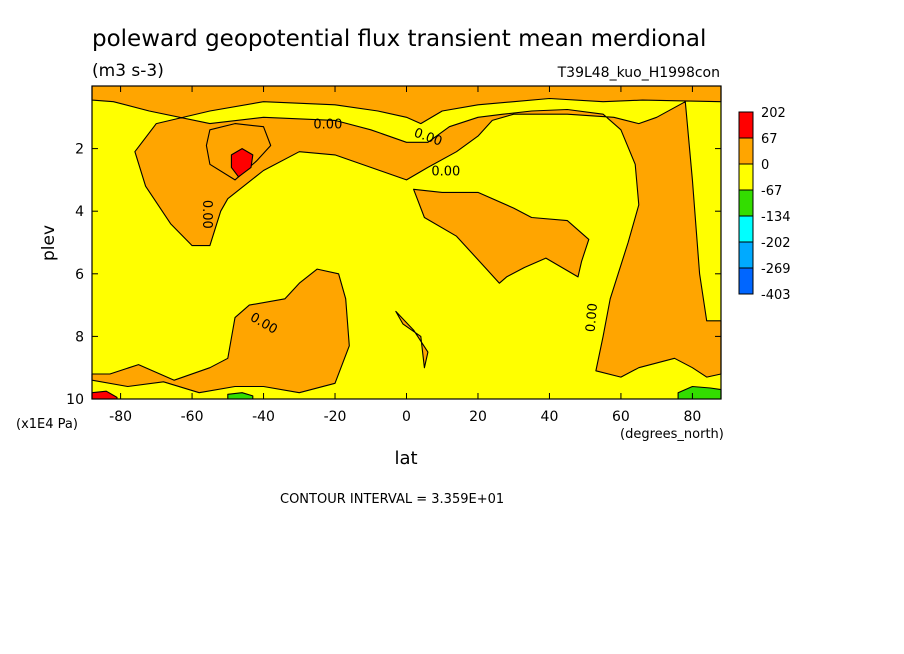 This screenshot has height=654, width=904. Describe the element at coordinates (672, 434) in the screenshot. I see `x-units-label: (degrees_north)` at that location.